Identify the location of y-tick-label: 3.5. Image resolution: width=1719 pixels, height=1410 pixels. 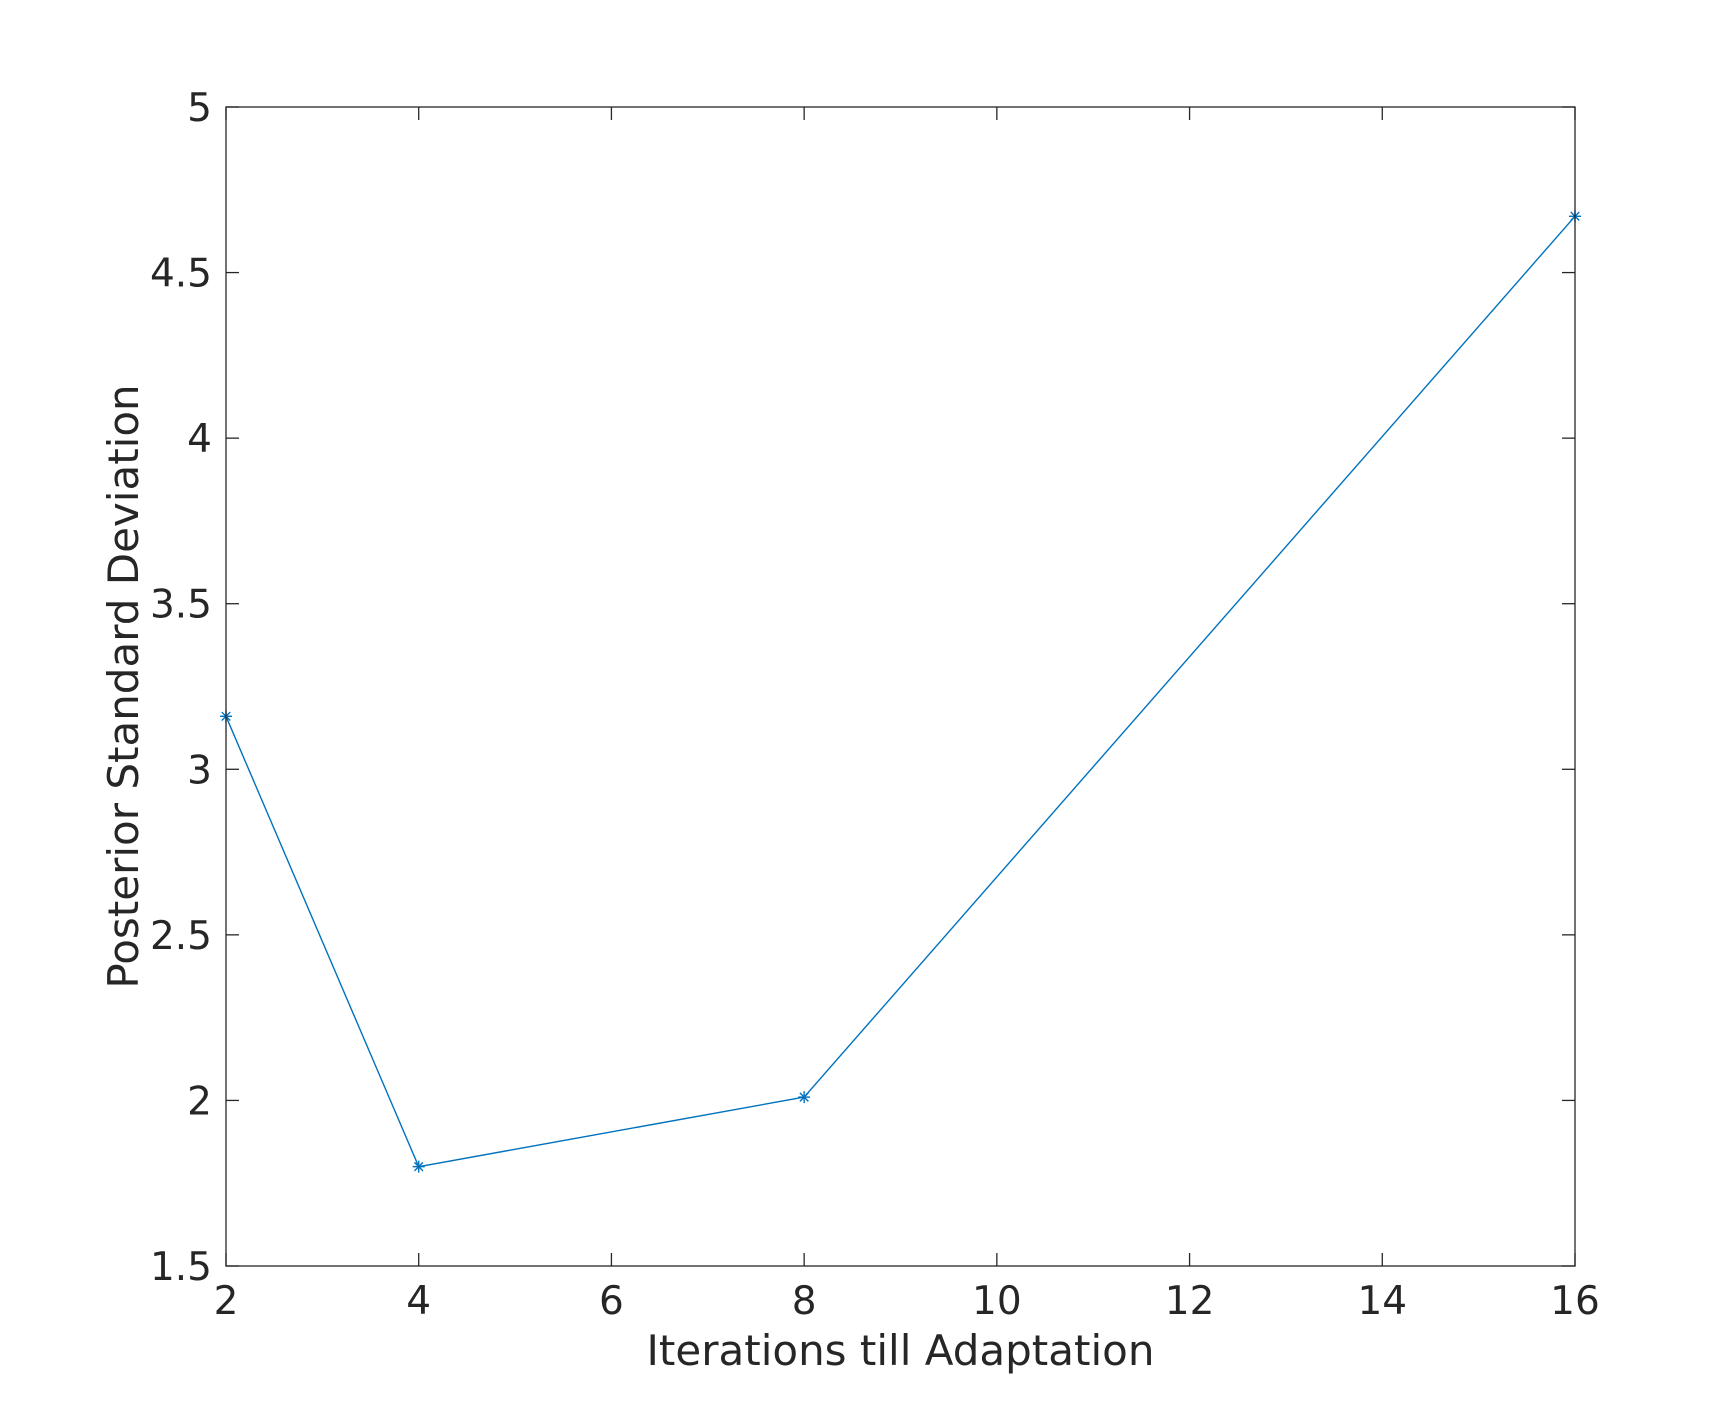
(181, 605).